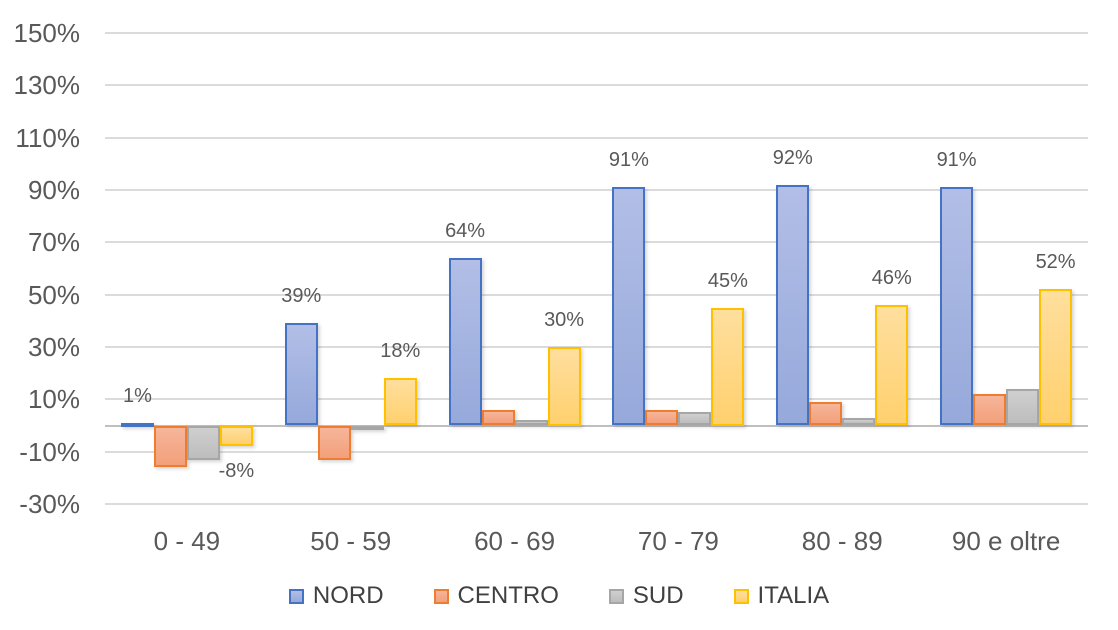 The height and width of the screenshot is (630, 1118). I want to click on gridline--10, so click(596, 451).